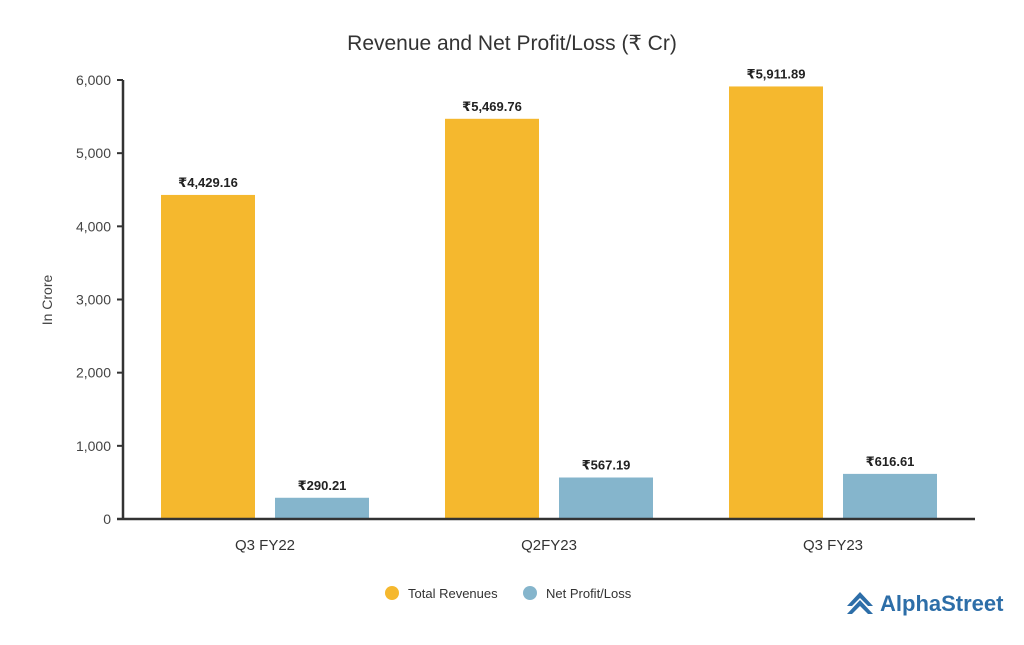  I want to click on y-tick-label: 0, so click(107, 519).